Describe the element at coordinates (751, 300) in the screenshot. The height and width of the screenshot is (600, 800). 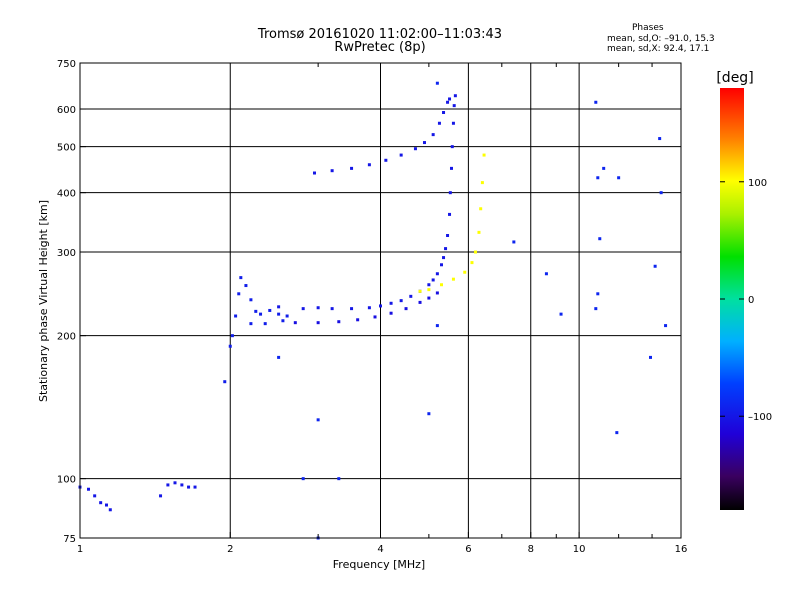
I see `colorbar-tick-label: 0` at that location.